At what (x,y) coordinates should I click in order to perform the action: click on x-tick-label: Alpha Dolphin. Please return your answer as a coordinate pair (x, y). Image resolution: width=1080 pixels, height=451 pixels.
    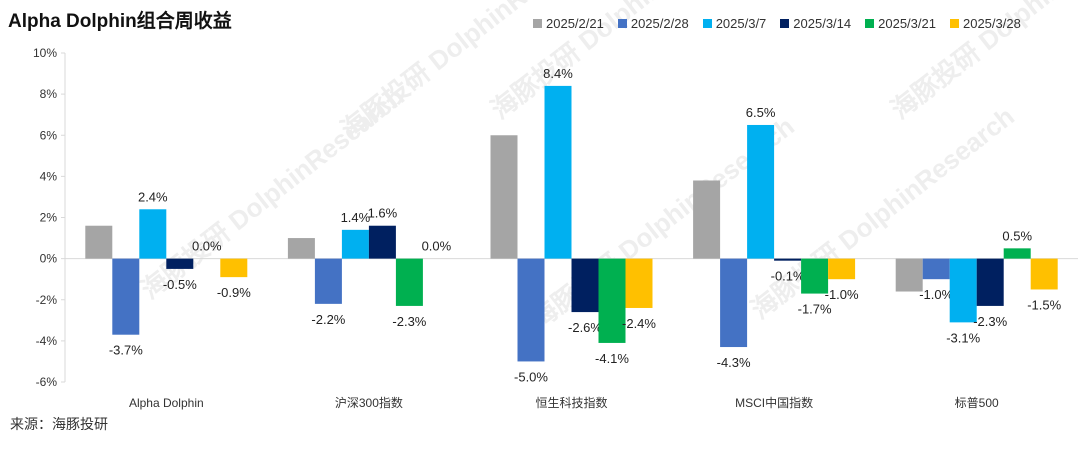
    Looking at the image, I should click on (166, 403).